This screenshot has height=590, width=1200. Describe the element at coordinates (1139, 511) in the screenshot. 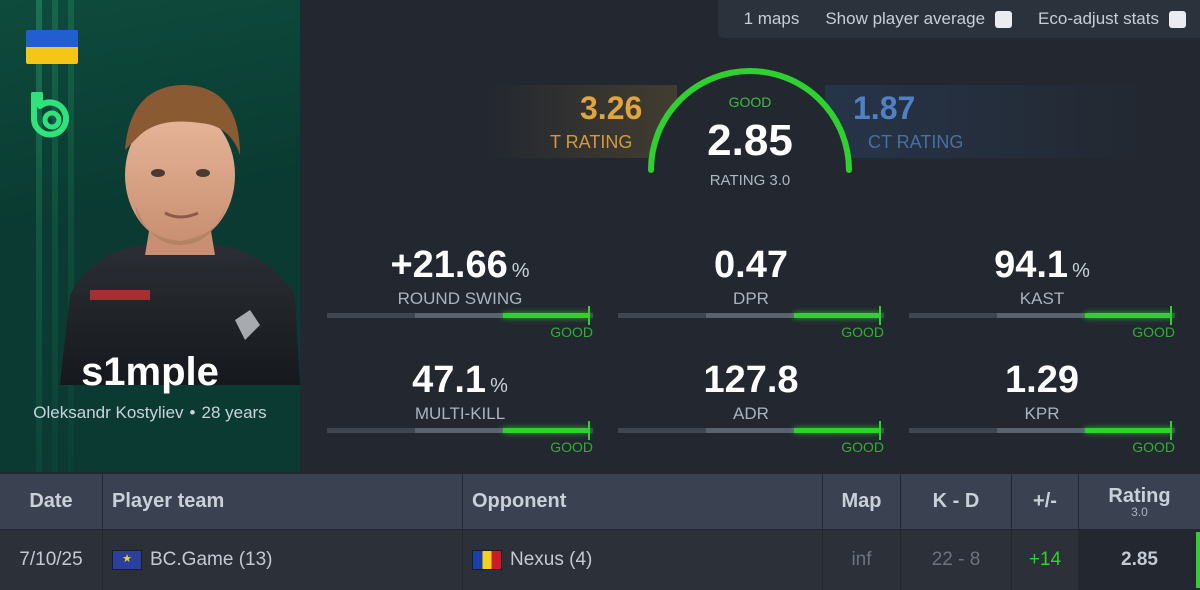

I see `header-rating-version: 3.0` at that location.